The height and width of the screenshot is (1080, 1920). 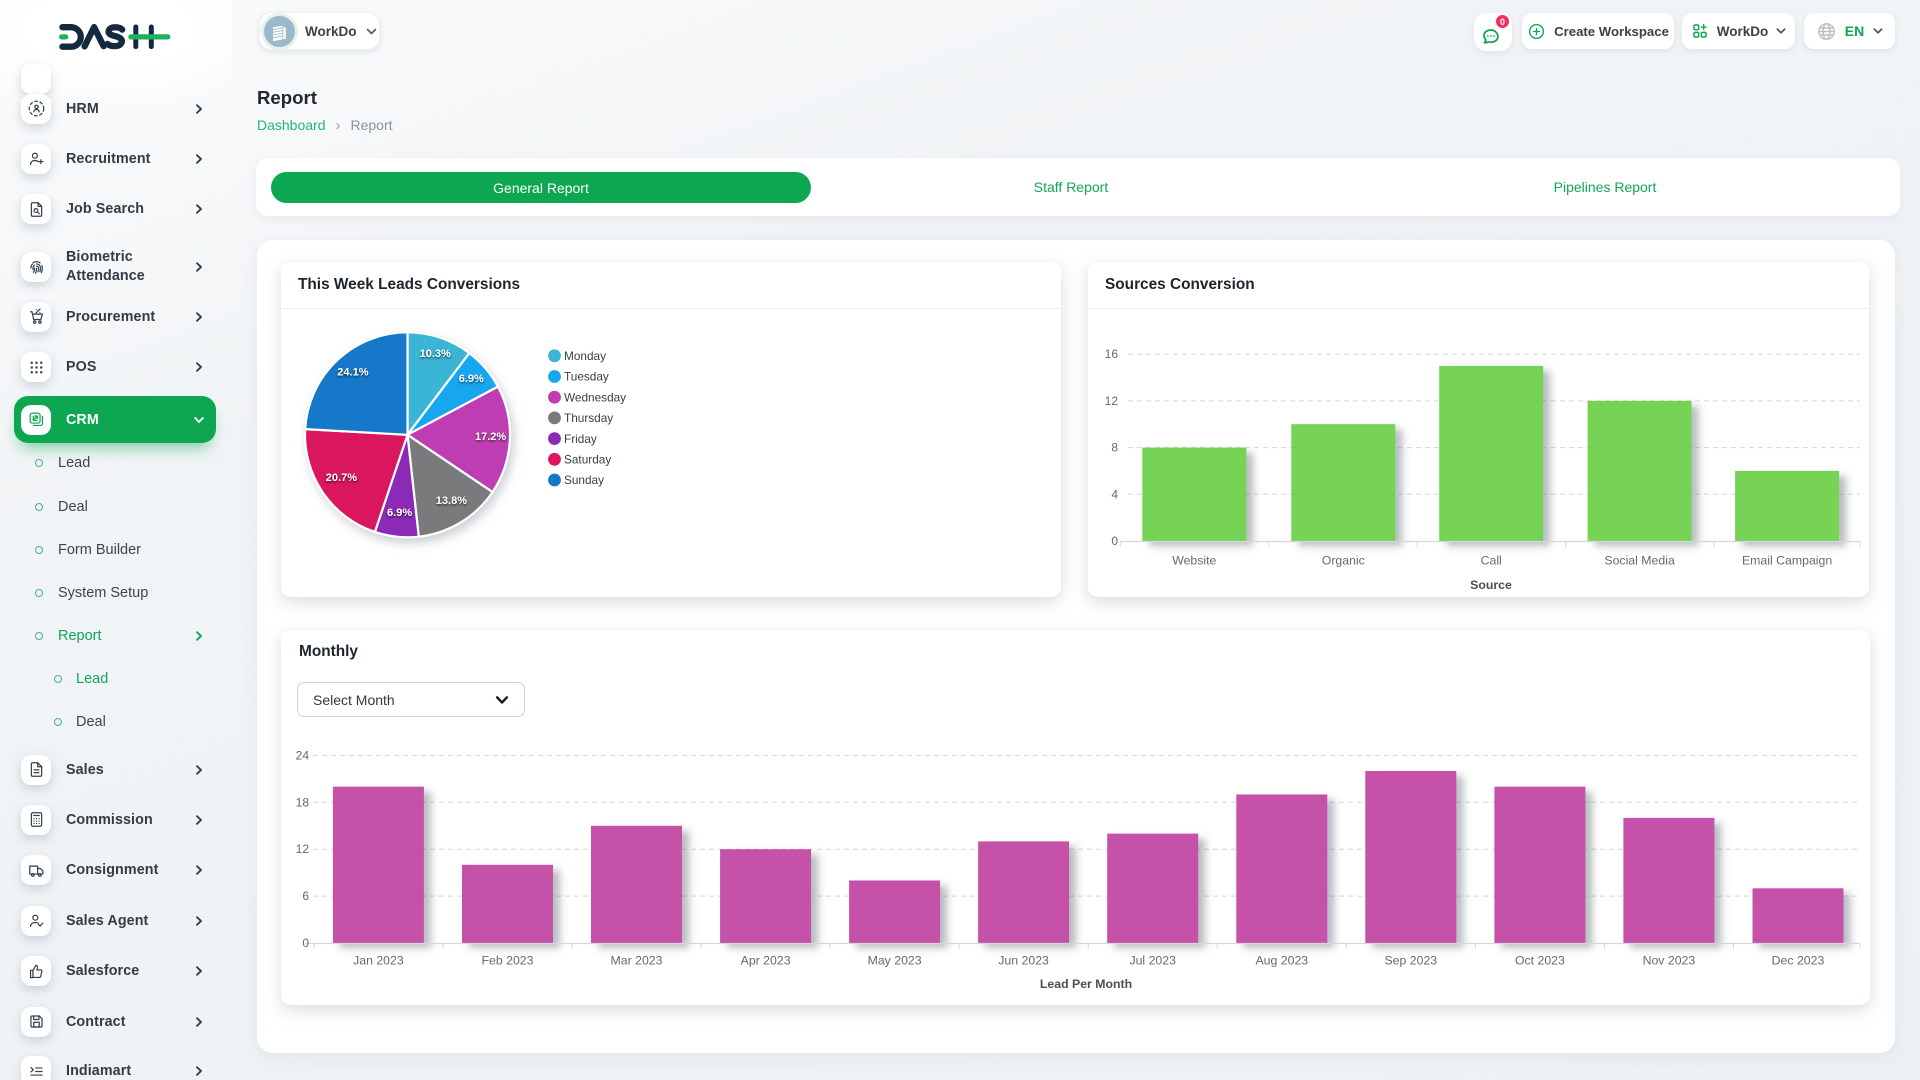 I want to click on svg-text: Aug 2023, so click(x=1281, y=961).